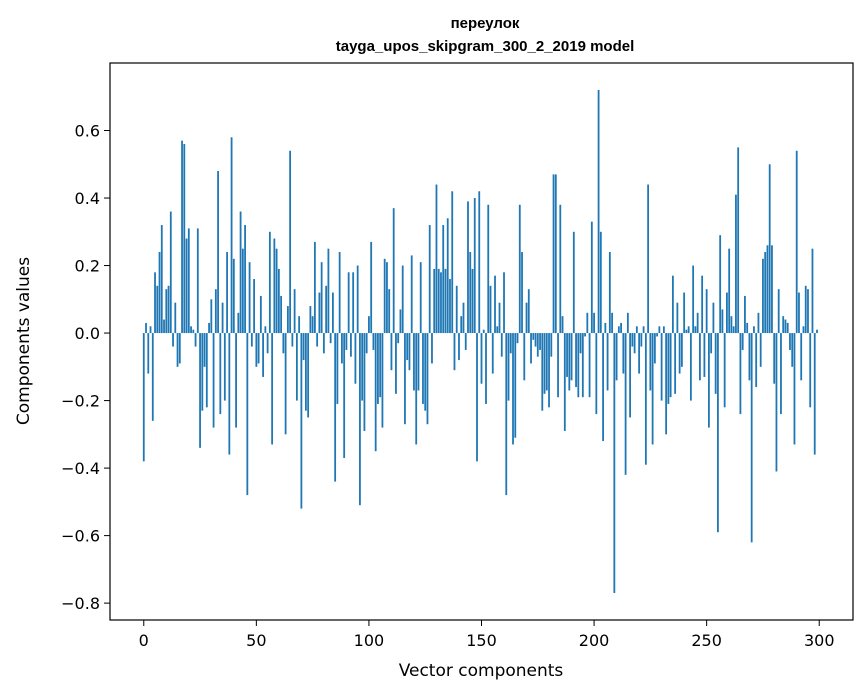 The width and height of the screenshot is (867, 696). What do you see at coordinates (256, 640) in the screenshot?
I see `x-tick-label-50: 50` at bounding box center [256, 640].